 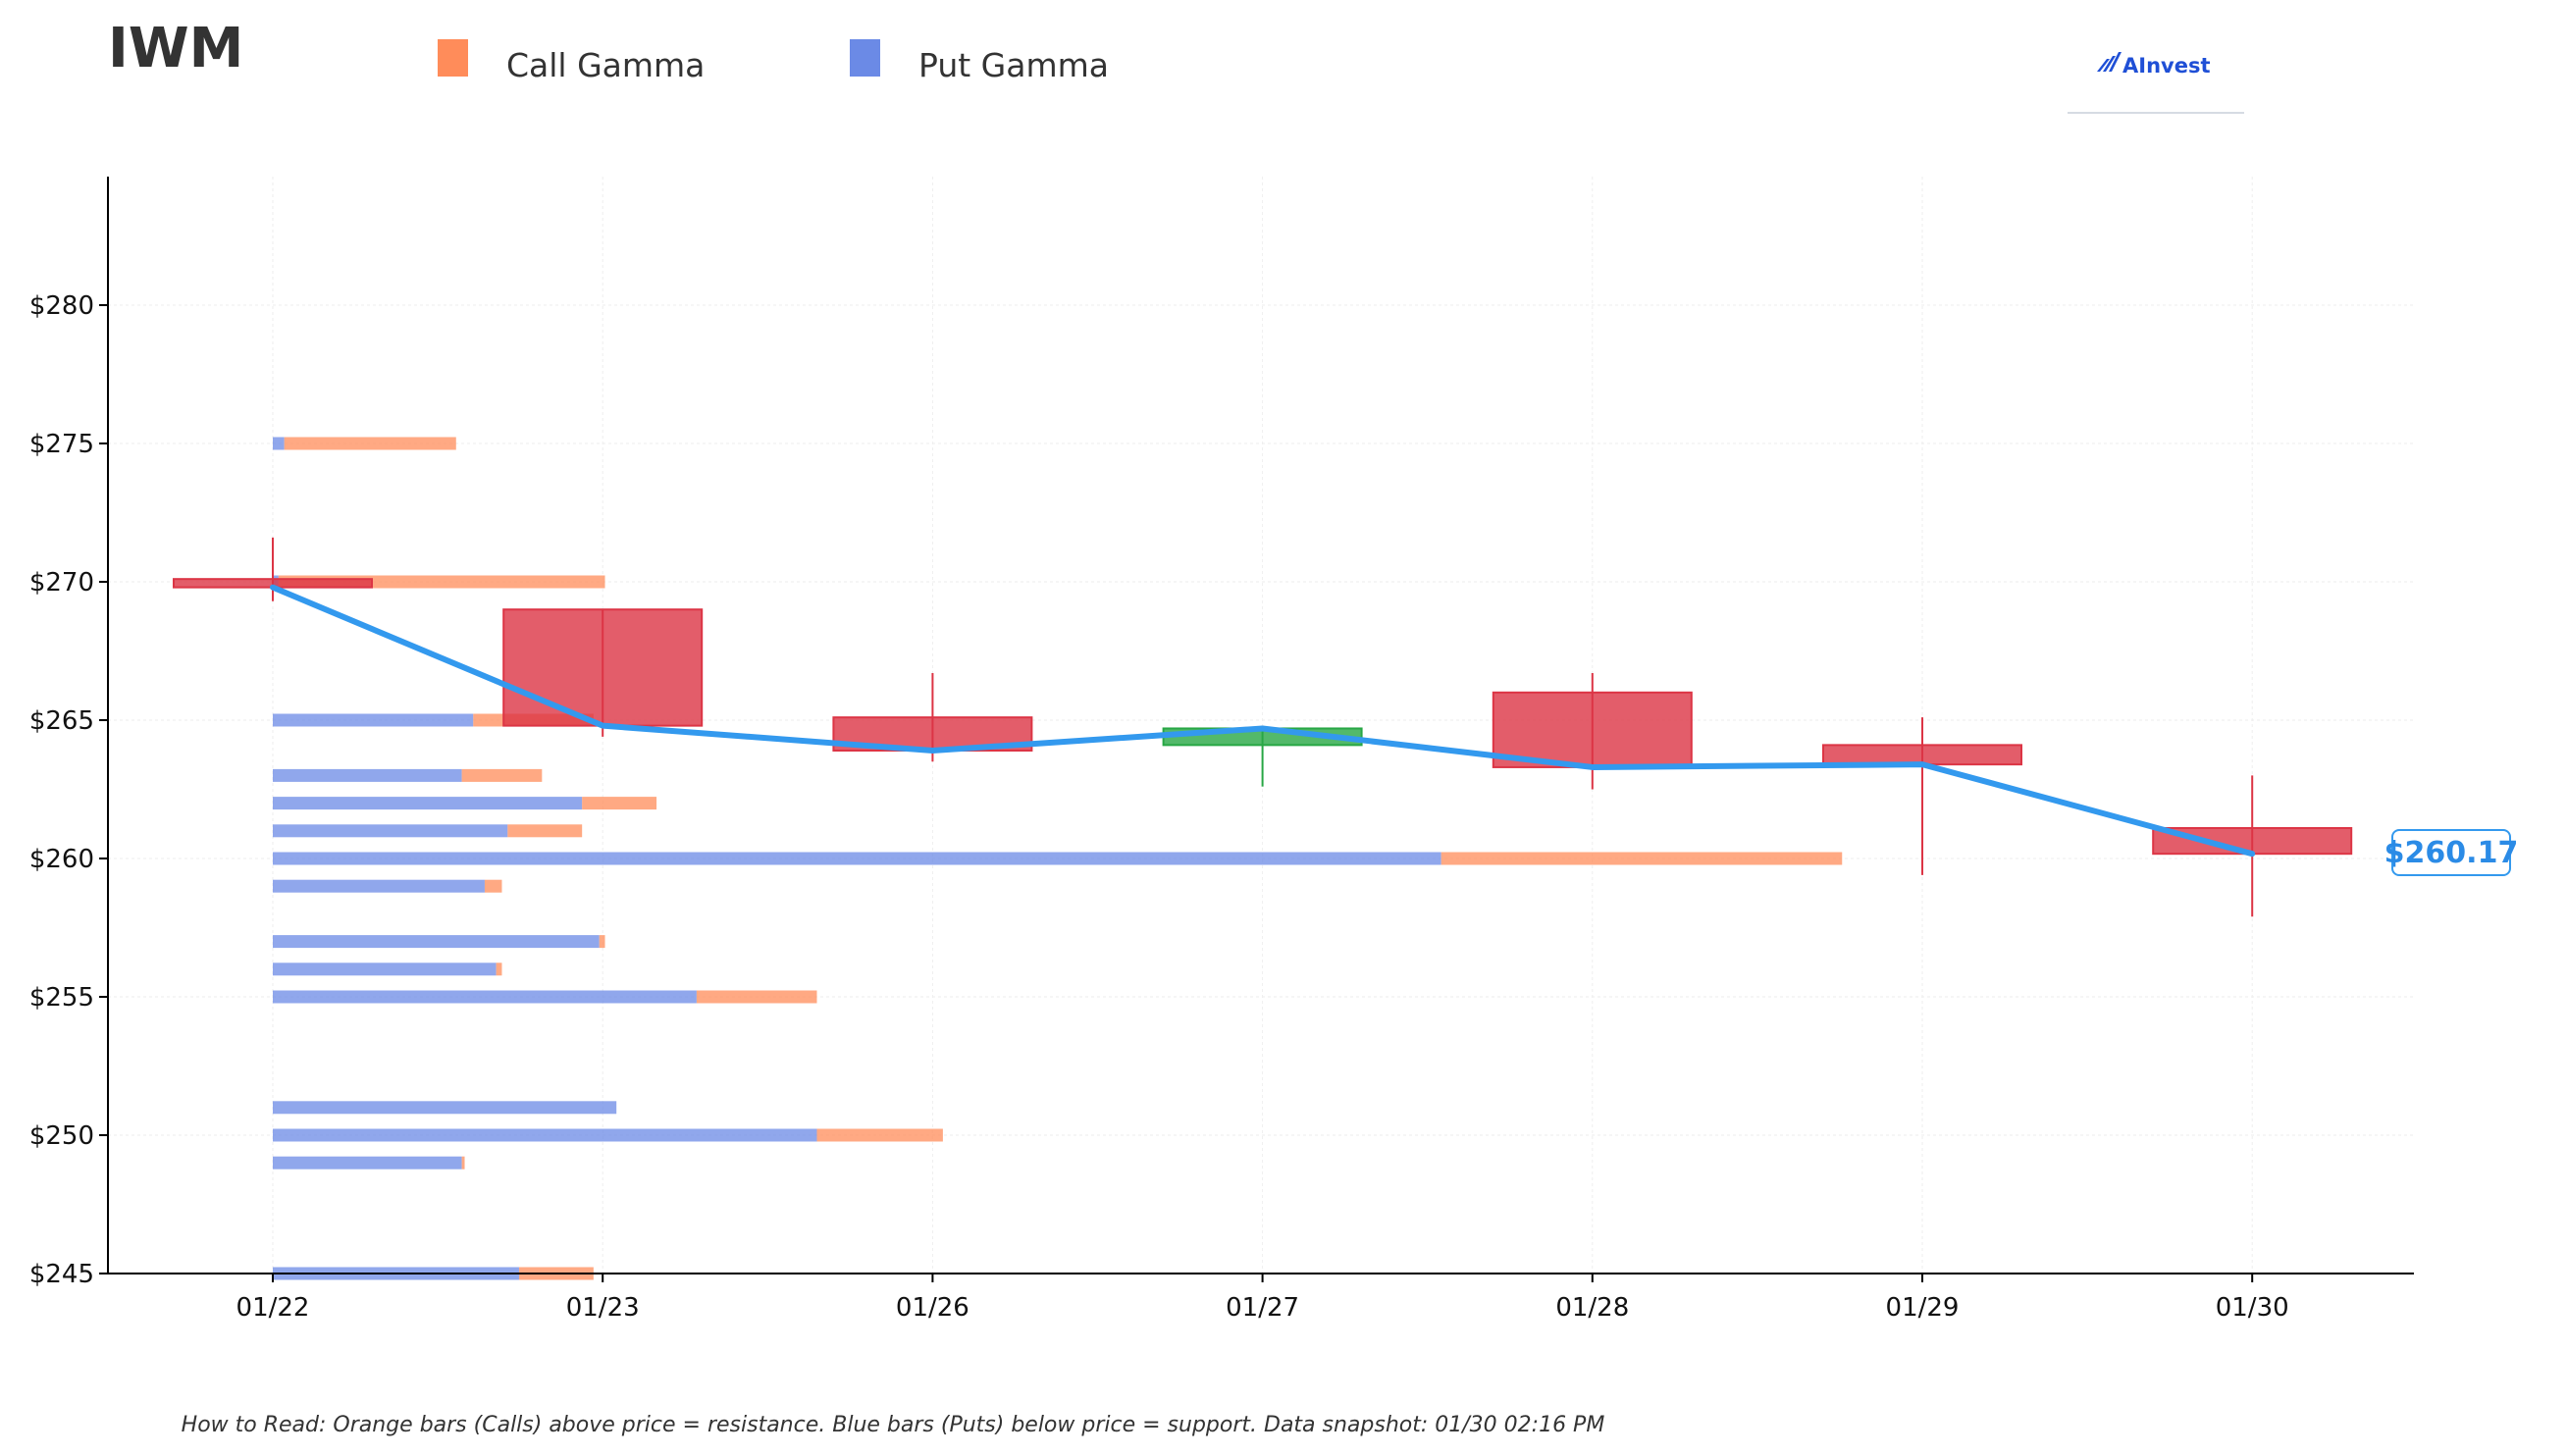 I want to click on y-tick-label: $280, so click(x=62, y=306).